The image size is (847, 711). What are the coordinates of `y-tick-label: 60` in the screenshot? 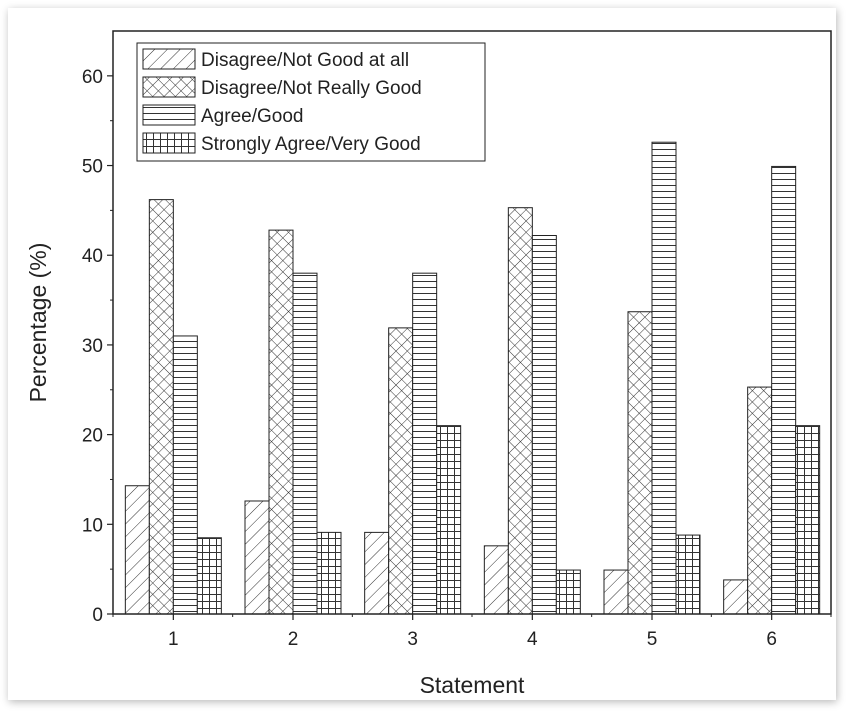 It's located at (92, 77).